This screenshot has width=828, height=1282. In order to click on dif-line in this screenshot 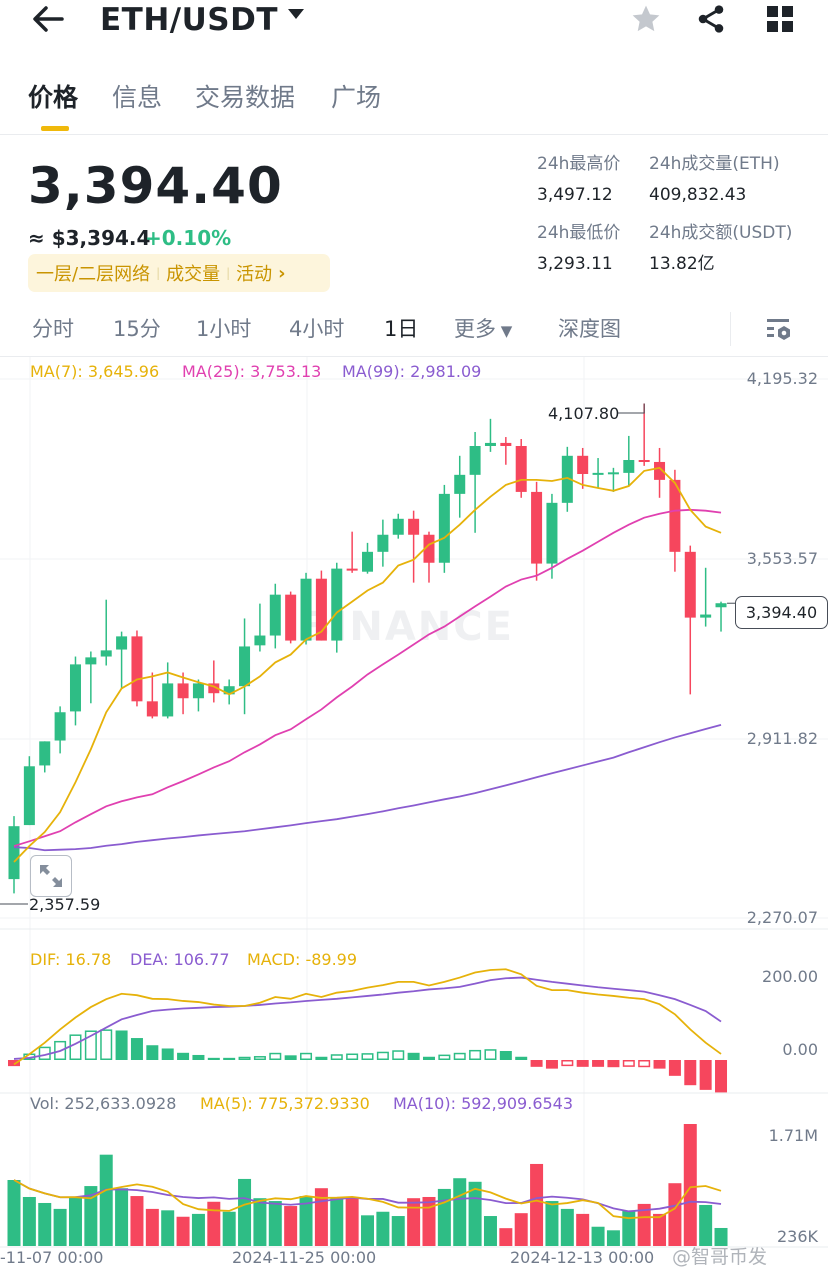, I will do `click(367, 1017)`.